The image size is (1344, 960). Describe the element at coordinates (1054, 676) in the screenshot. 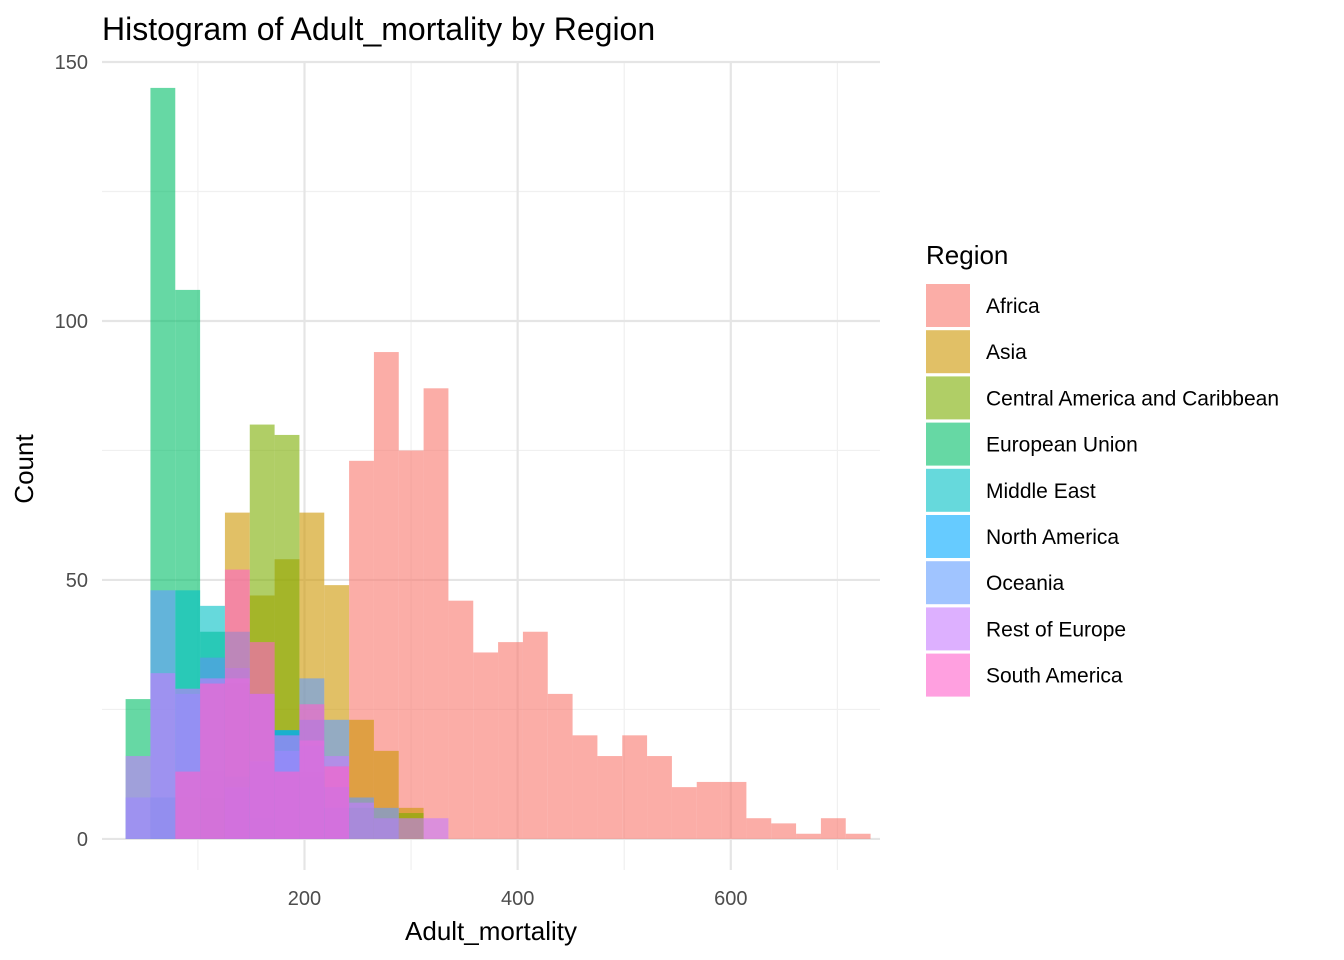

I see `legend-label: South America` at that location.